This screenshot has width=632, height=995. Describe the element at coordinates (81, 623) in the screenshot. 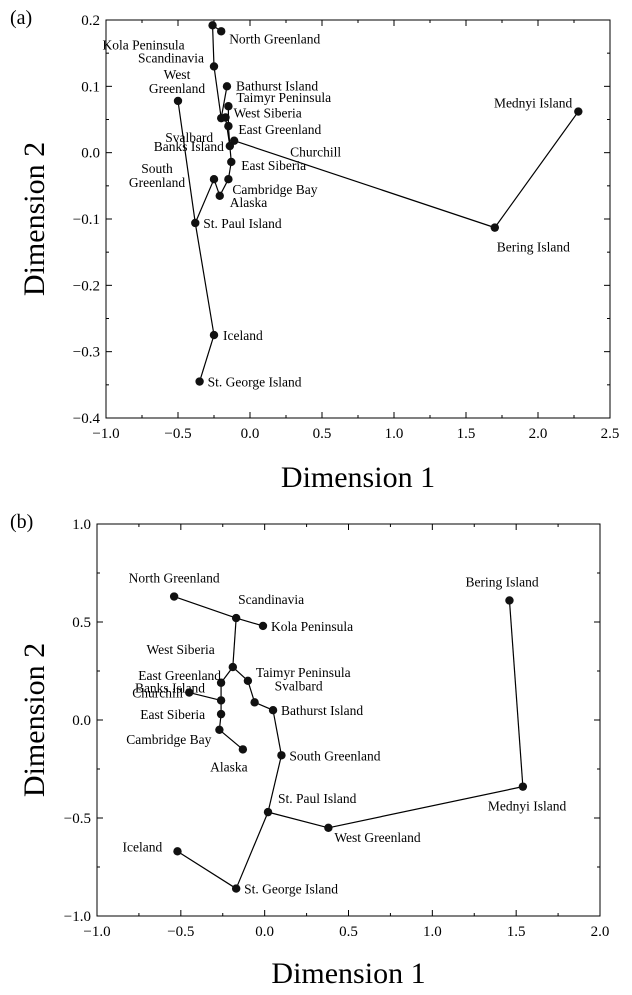

I see `y-tick-label: 0.5` at that location.